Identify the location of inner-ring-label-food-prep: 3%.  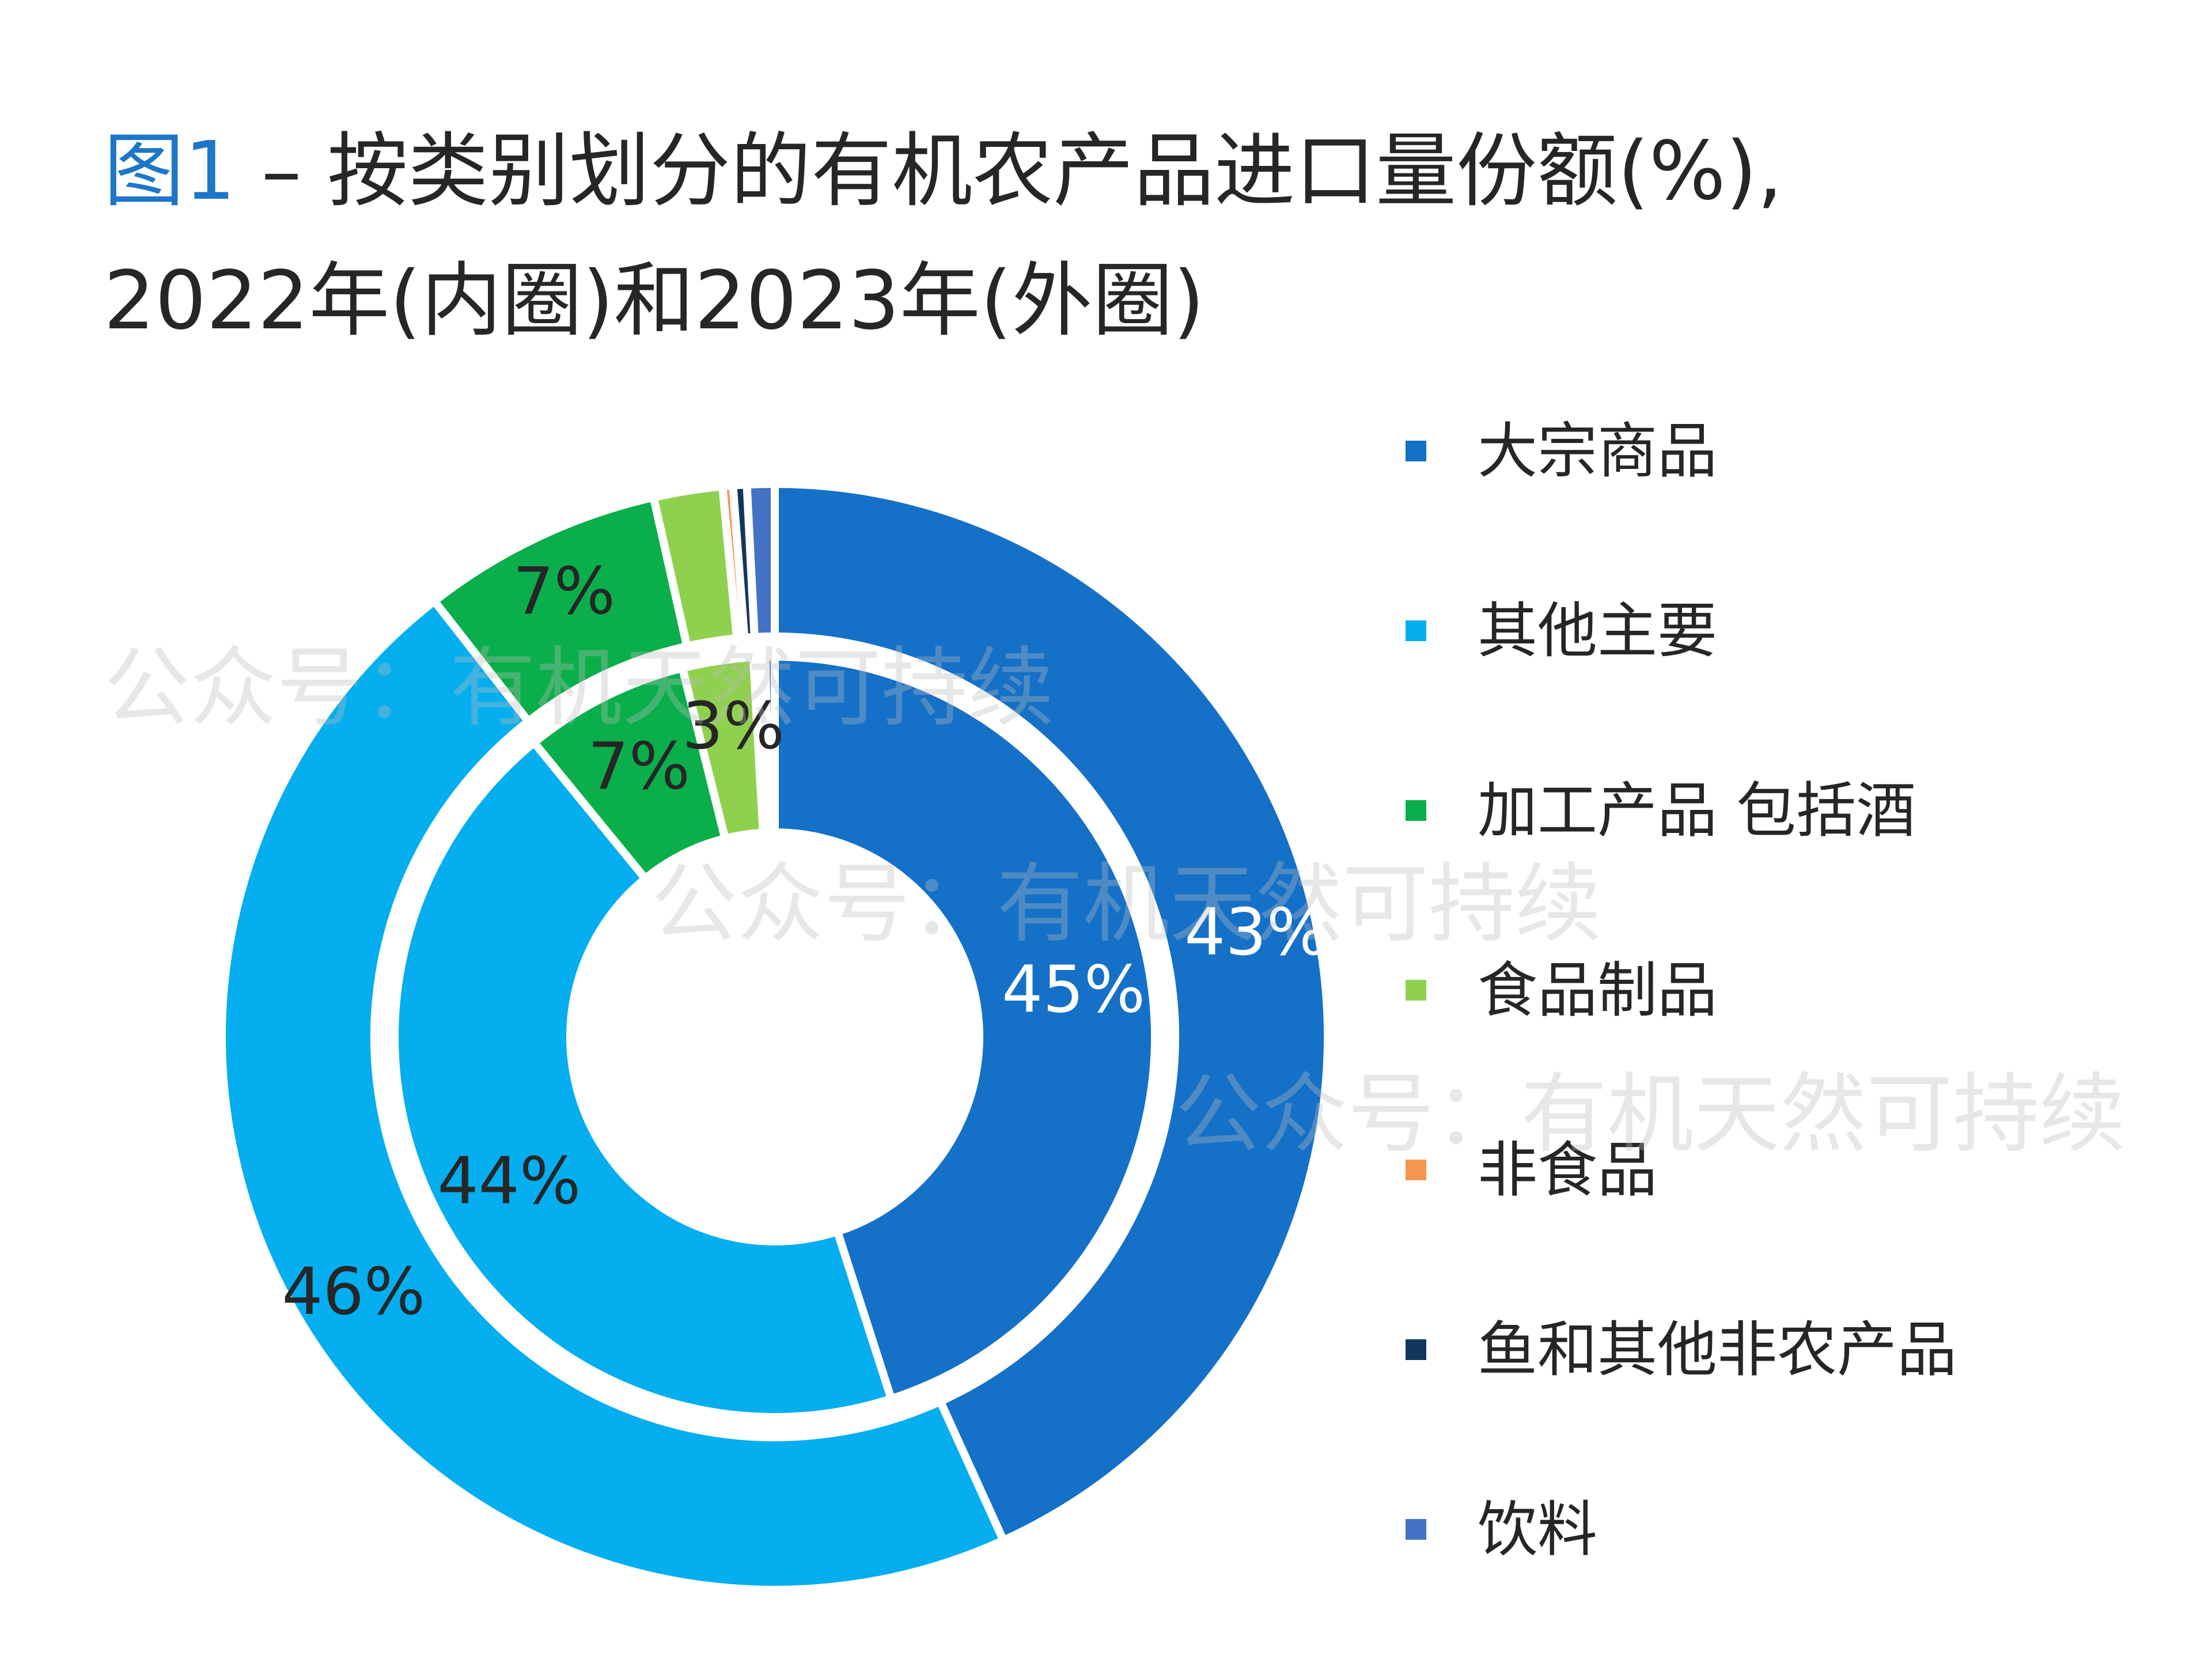
(733, 726).